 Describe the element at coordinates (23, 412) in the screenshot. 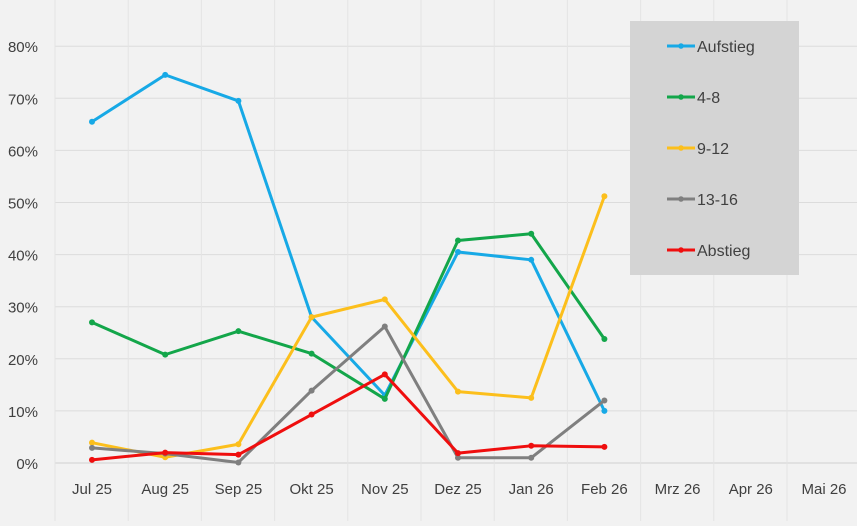

I see `y-tick-label: 10%` at that location.